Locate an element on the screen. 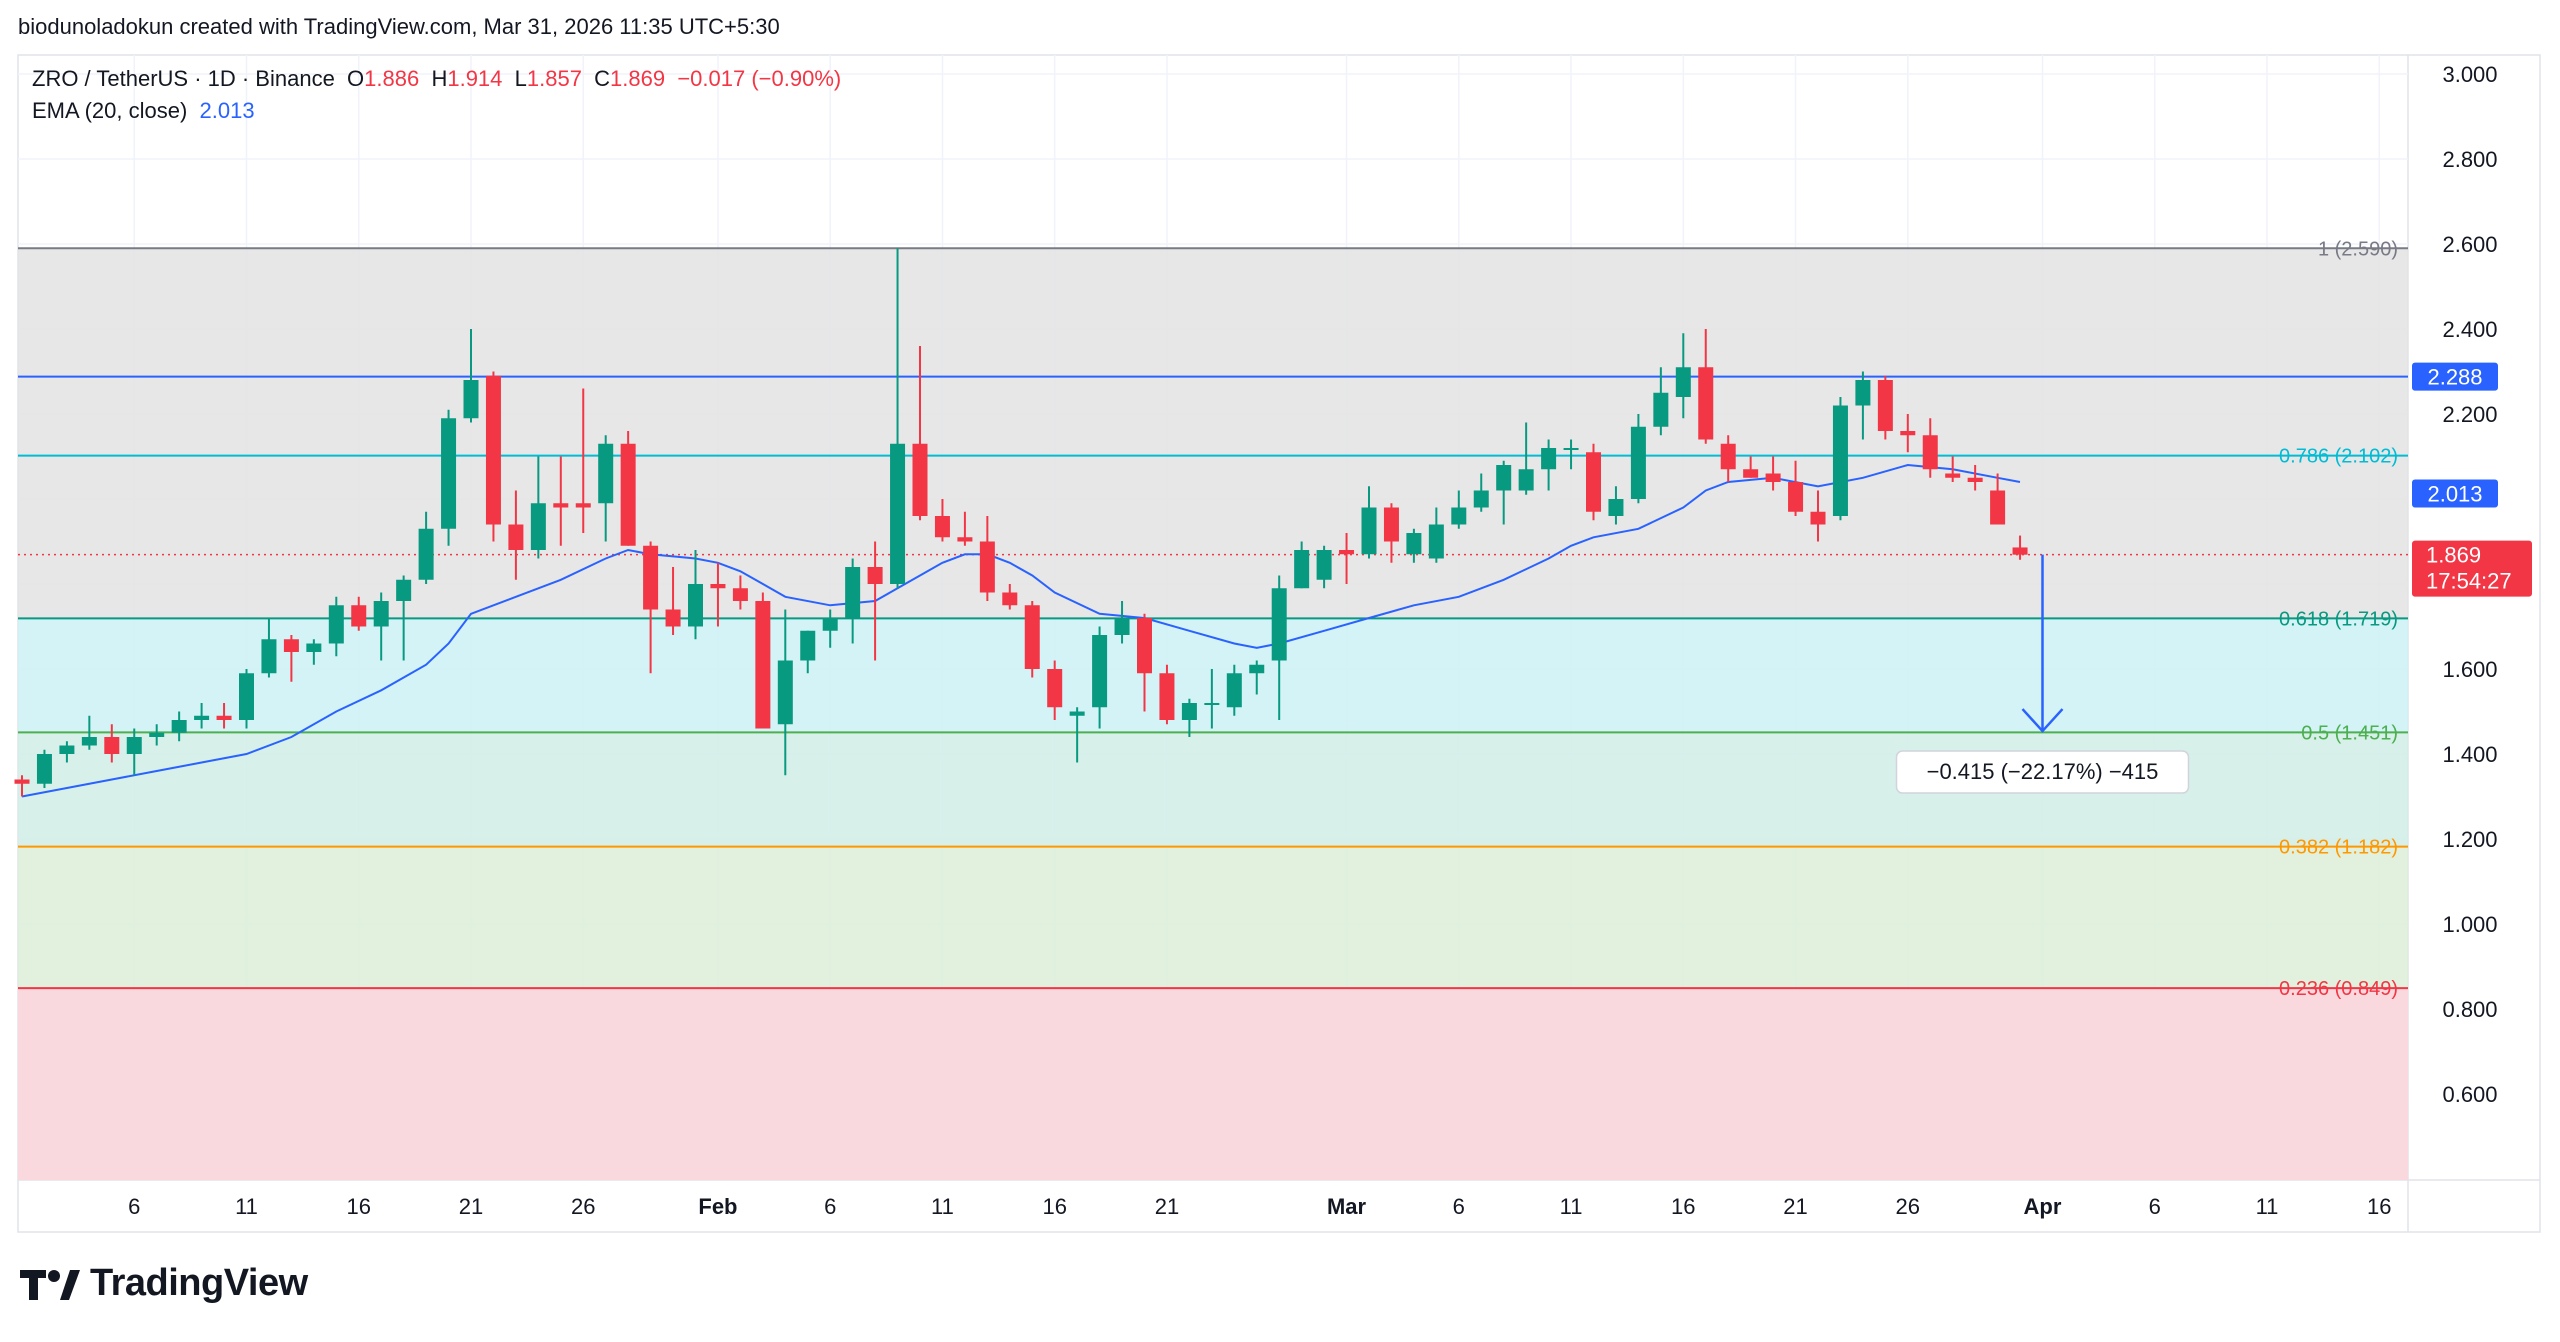 The height and width of the screenshot is (1342, 2560). x-tick-label: Mar is located at coordinates (1347, 1206).